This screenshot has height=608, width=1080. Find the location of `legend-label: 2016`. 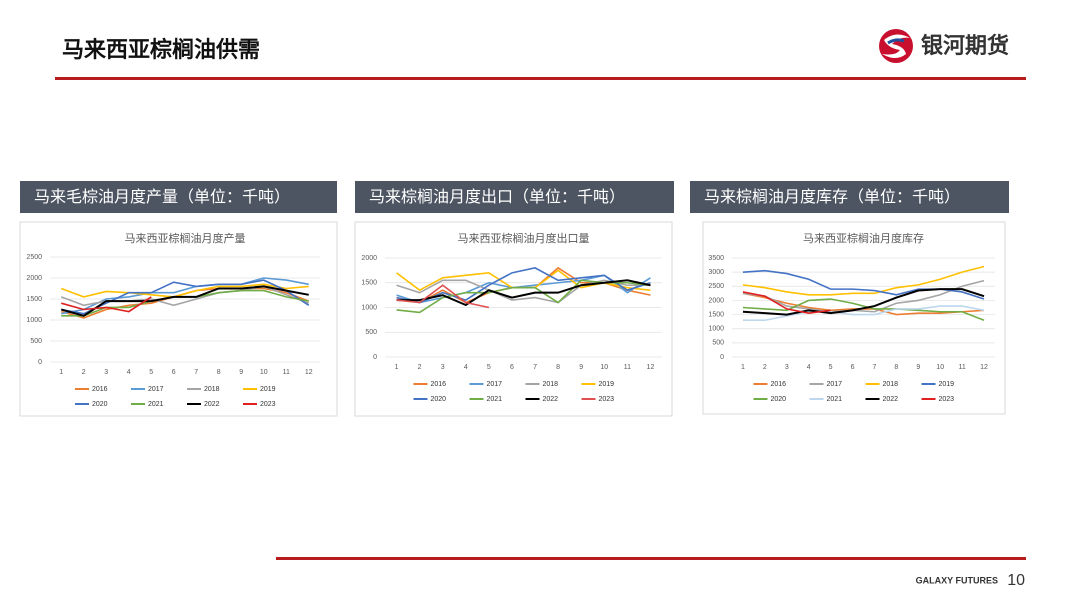

legend-label: 2016 is located at coordinates (100, 389).